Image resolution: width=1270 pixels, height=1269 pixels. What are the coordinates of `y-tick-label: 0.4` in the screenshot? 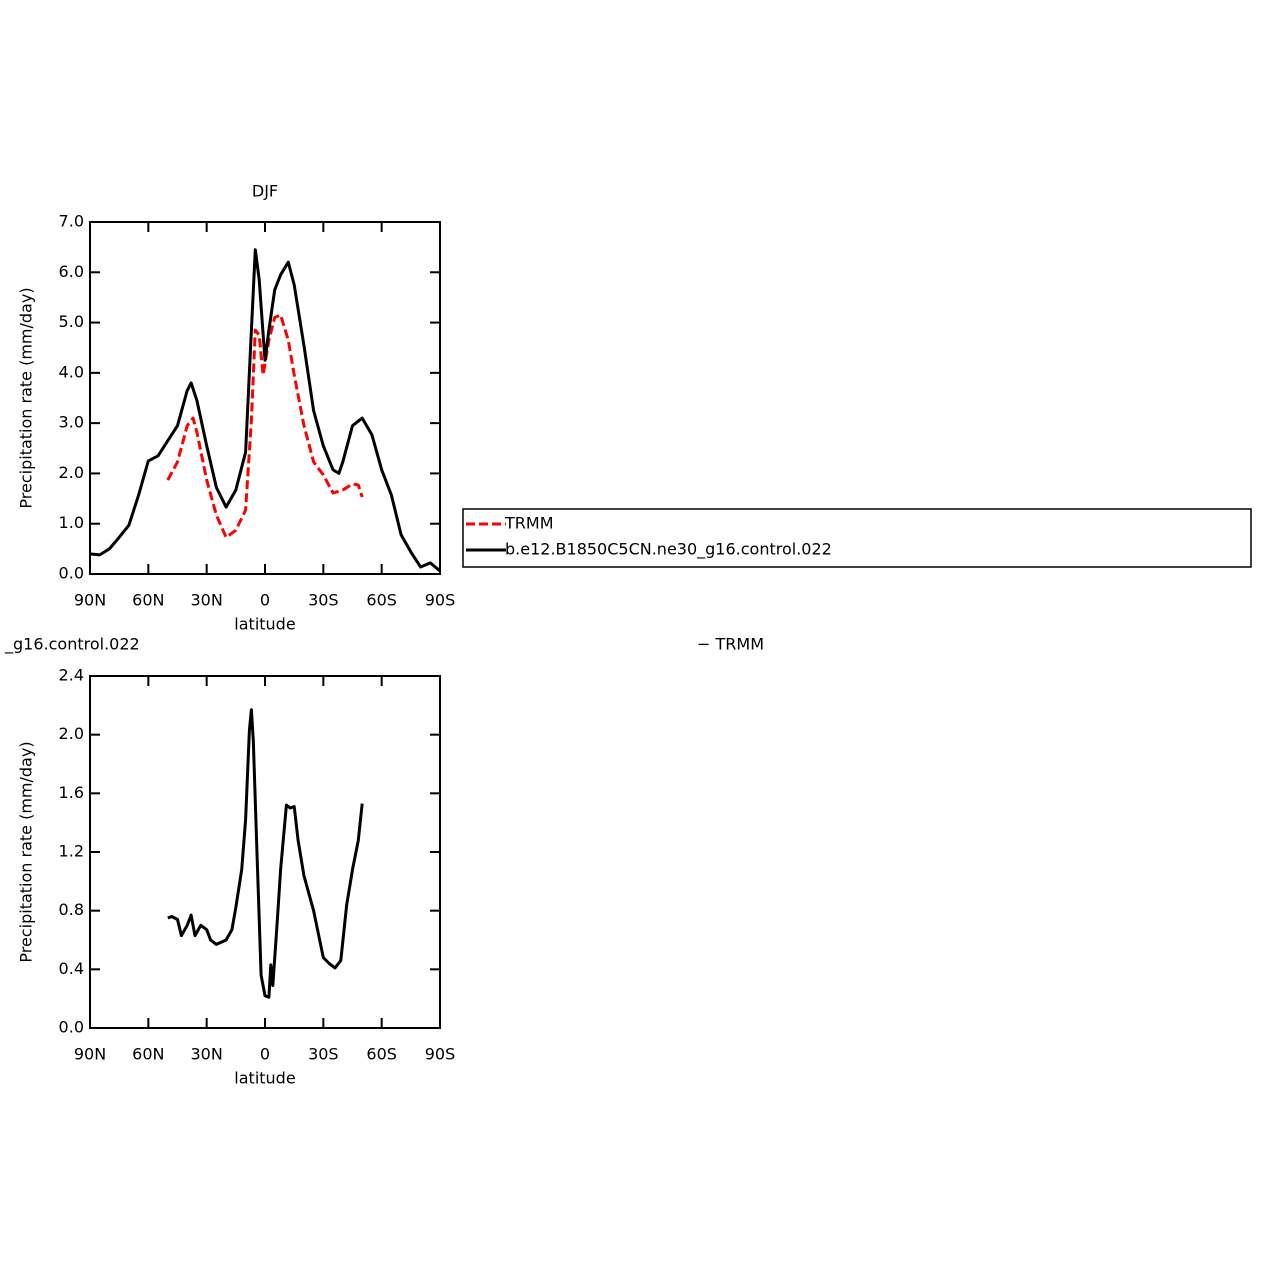 It's located at (71, 968).